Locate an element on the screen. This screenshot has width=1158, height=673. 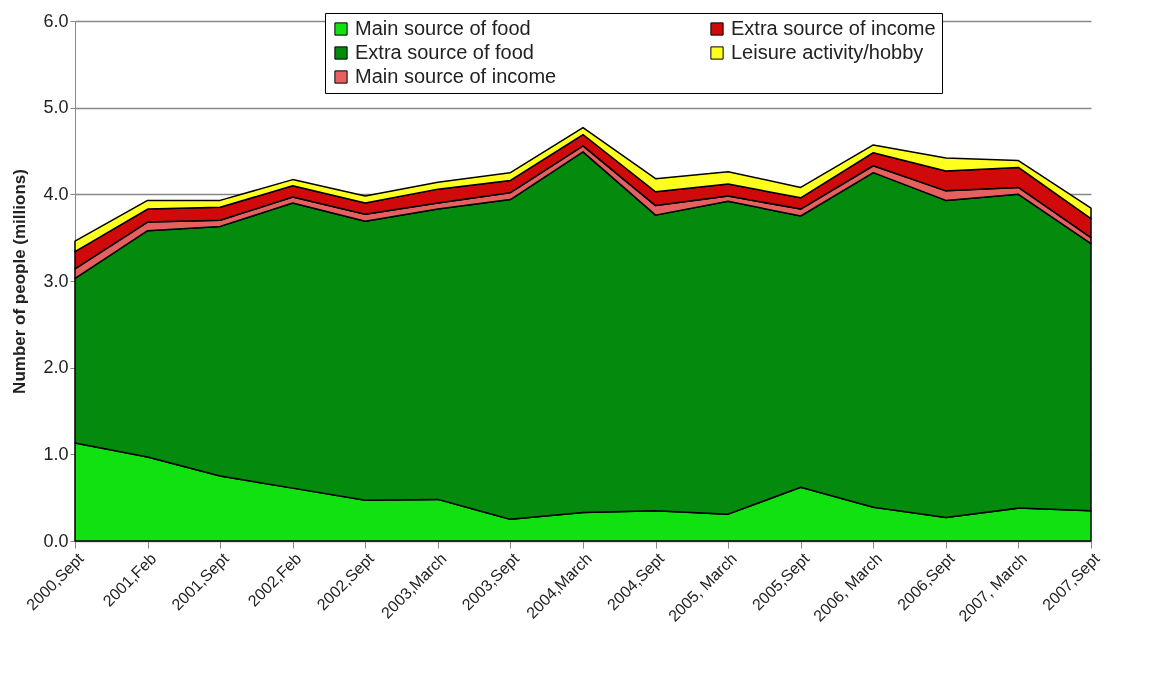
y-tick-label: 0.0 is located at coordinates (56, 540).